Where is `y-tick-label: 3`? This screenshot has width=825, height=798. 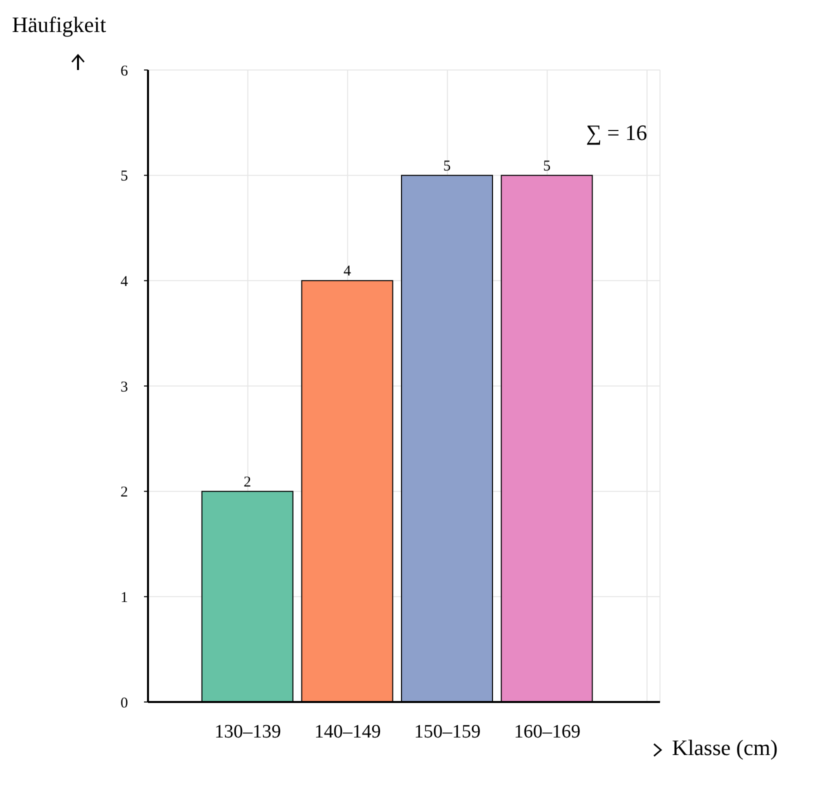
y-tick-label: 3 is located at coordinates (124, 387).